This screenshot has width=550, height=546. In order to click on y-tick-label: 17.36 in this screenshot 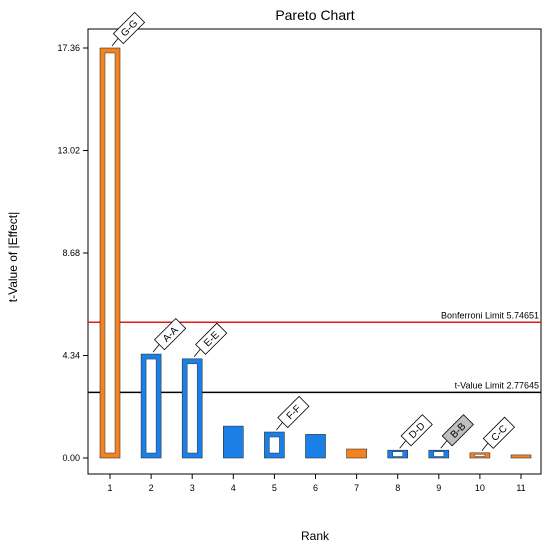, I will do `click(68, 48)`.